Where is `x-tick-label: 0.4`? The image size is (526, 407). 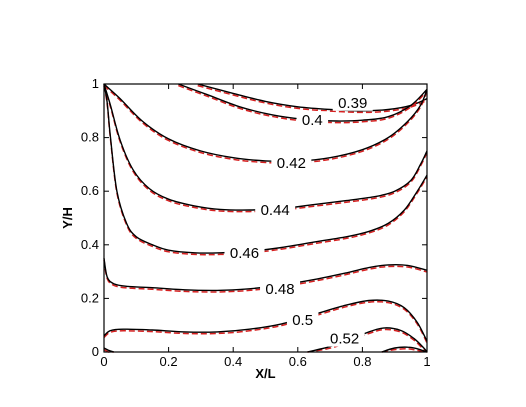
x-tick-label: 0.4 is located at coordinates (233, 361).